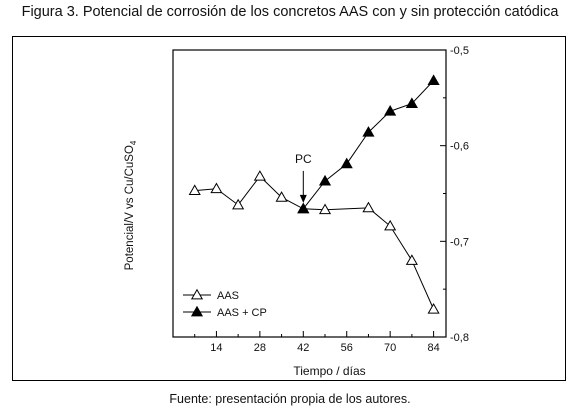 Image resolution: width=580 pixels, height=415 pixels. I want to click on x-tick-label: 28, so click(260, 348).